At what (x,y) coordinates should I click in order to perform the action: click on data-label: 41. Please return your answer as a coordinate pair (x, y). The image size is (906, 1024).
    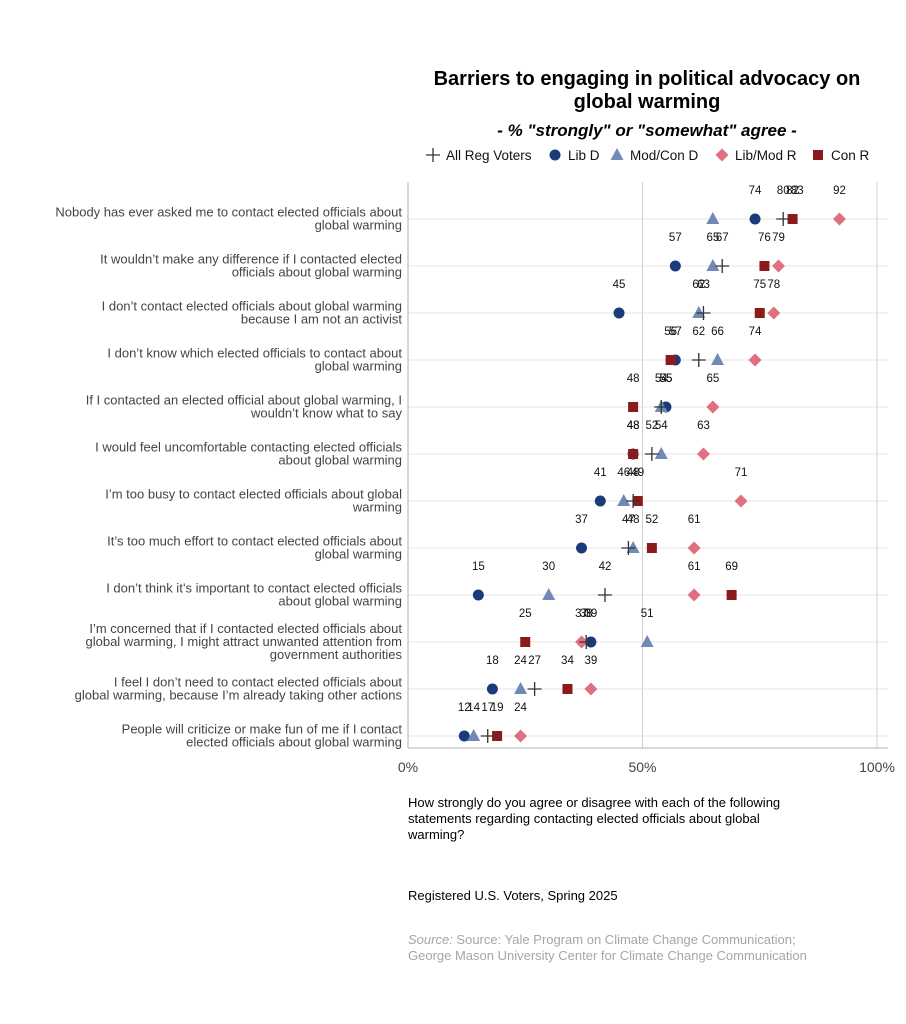
    Looking at the image, I should click on (600, 473).